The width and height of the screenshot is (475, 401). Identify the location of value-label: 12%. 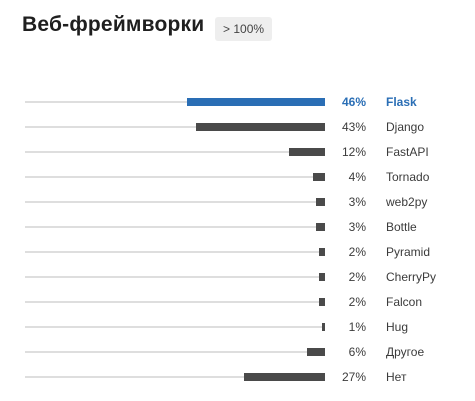
(354, 152).